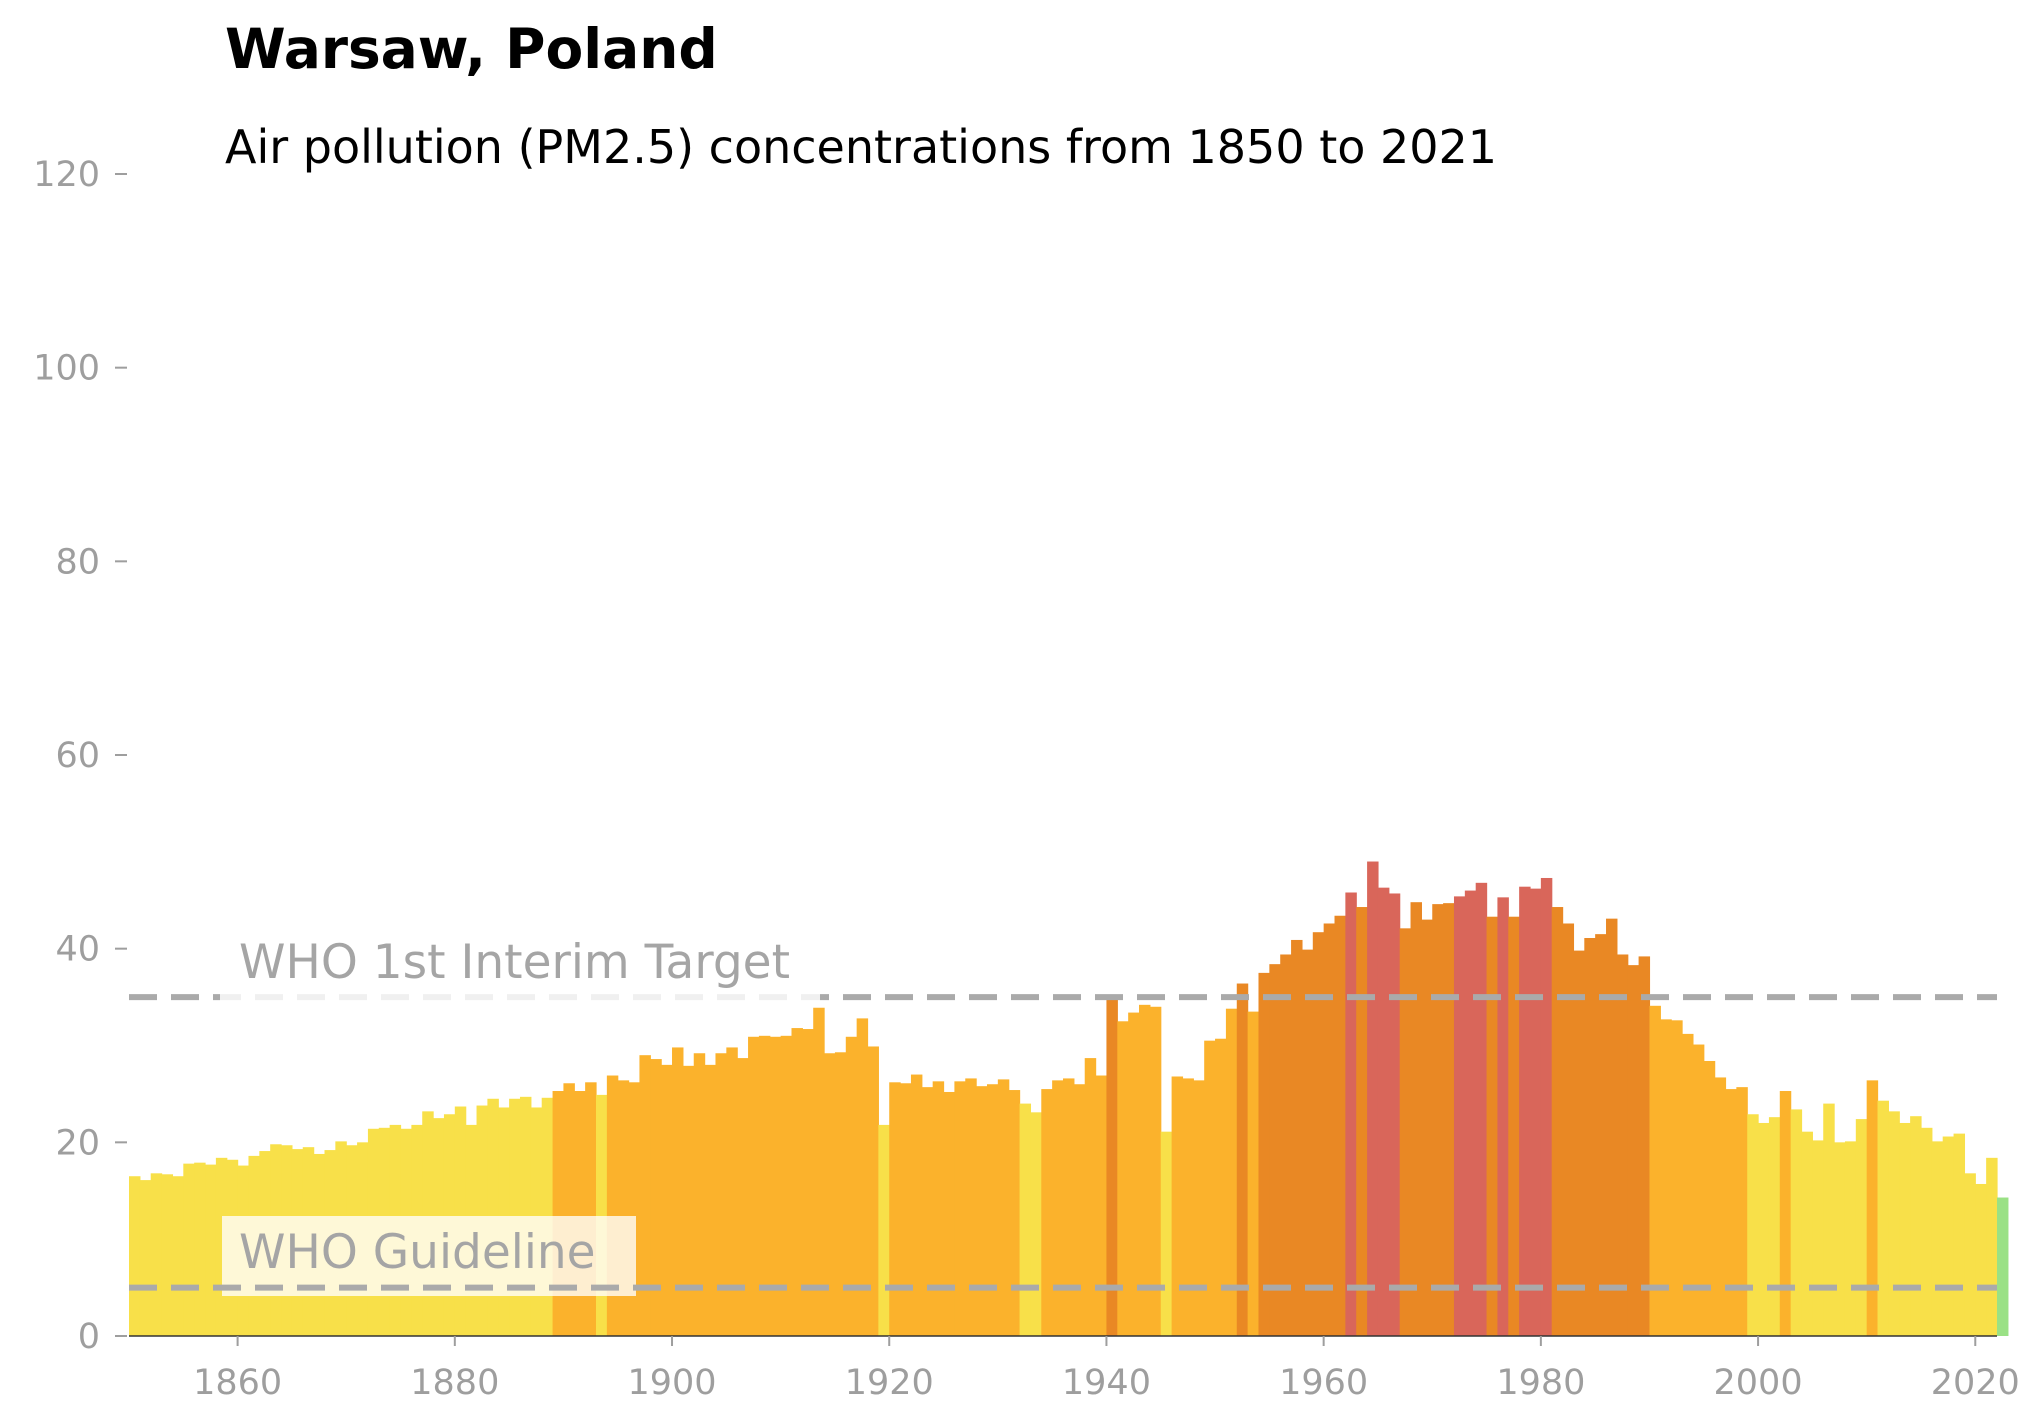 The width and height of the screenshot is (2043, 1415). What do you see at coordinates (1758, 1383) in the screenshot?
I see `x-tick-label-2000: 2000` at bounding box center [1758, 1383].